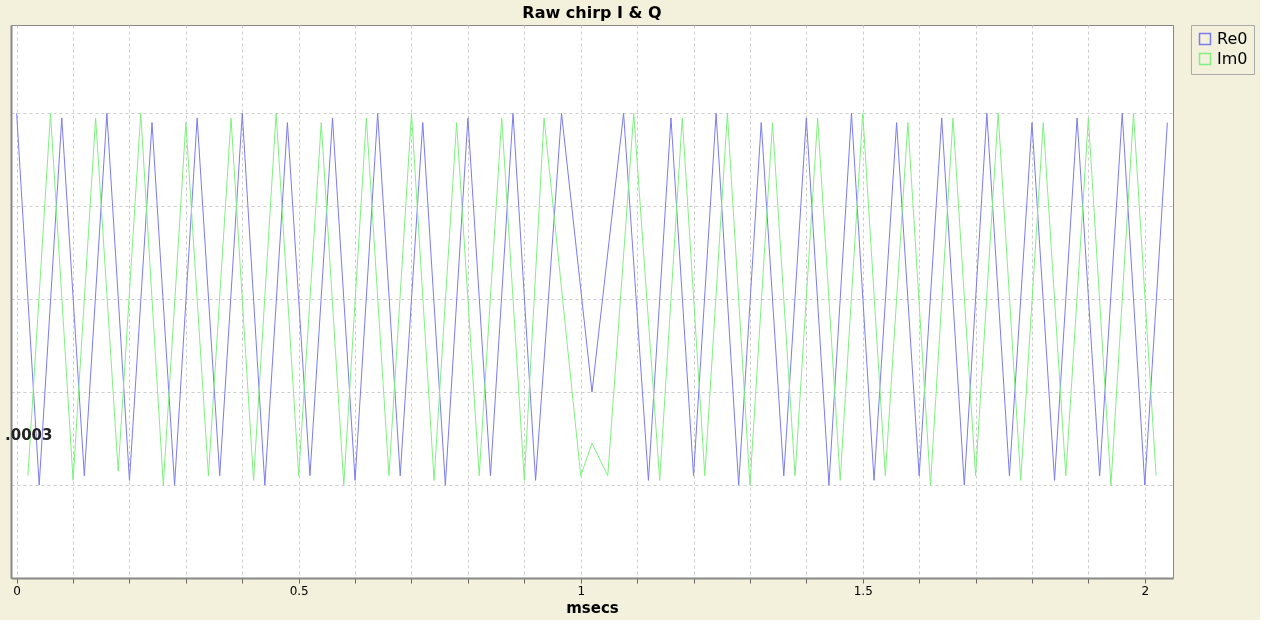 Image resolution: width=1269 pixels, height=632 pixels. Describe the element at coordinates (863, 590) in the screenshot. I see `x-tick-label: 1.5` at that location.